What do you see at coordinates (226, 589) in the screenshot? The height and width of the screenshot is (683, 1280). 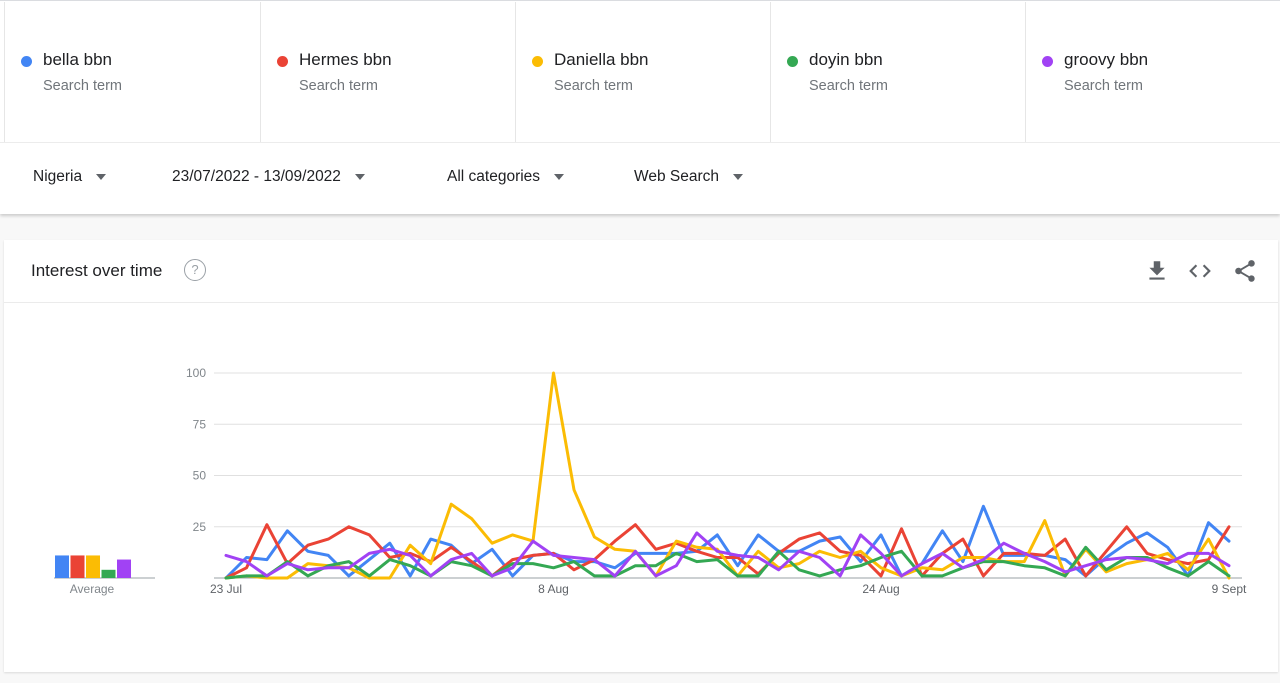 I see `x-tick-label: 23 Jul` at bounding box center [226, 589].